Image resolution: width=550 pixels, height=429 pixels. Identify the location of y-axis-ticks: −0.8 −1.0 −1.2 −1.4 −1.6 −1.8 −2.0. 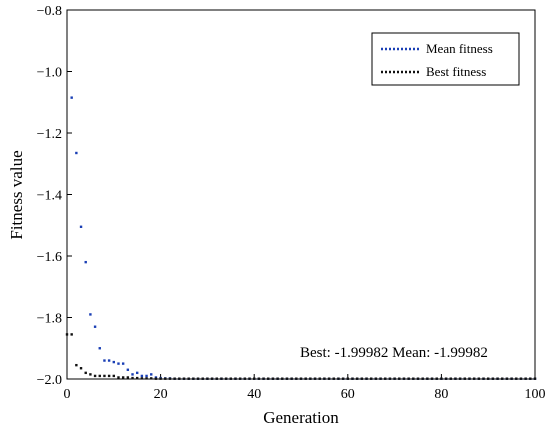
(54, 196).